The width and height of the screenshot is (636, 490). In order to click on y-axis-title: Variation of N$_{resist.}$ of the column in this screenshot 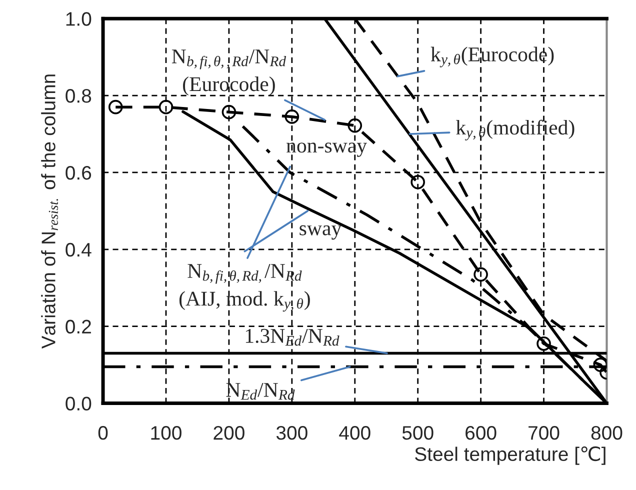, I will do `click(49, 211)`.